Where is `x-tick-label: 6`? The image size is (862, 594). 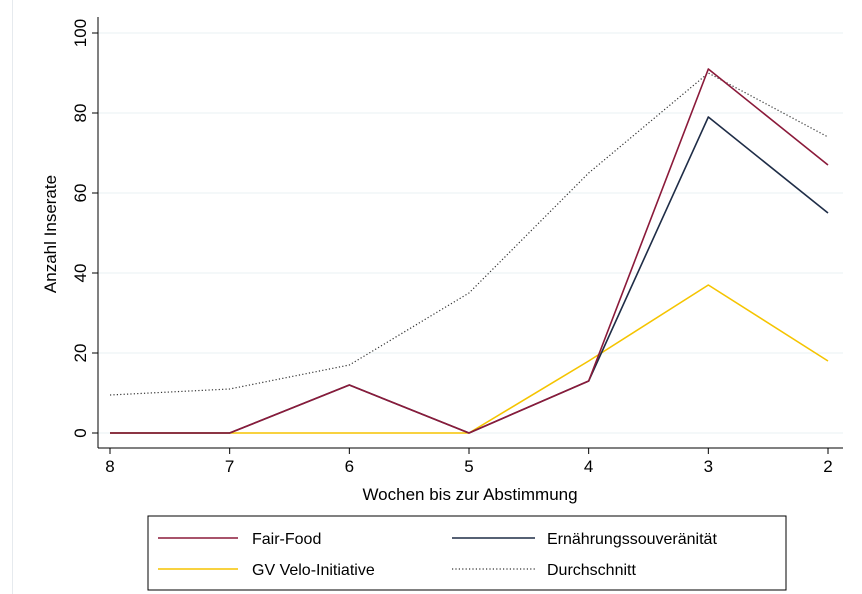
x-tick-label: 6 is located at coordinates (349, 466).